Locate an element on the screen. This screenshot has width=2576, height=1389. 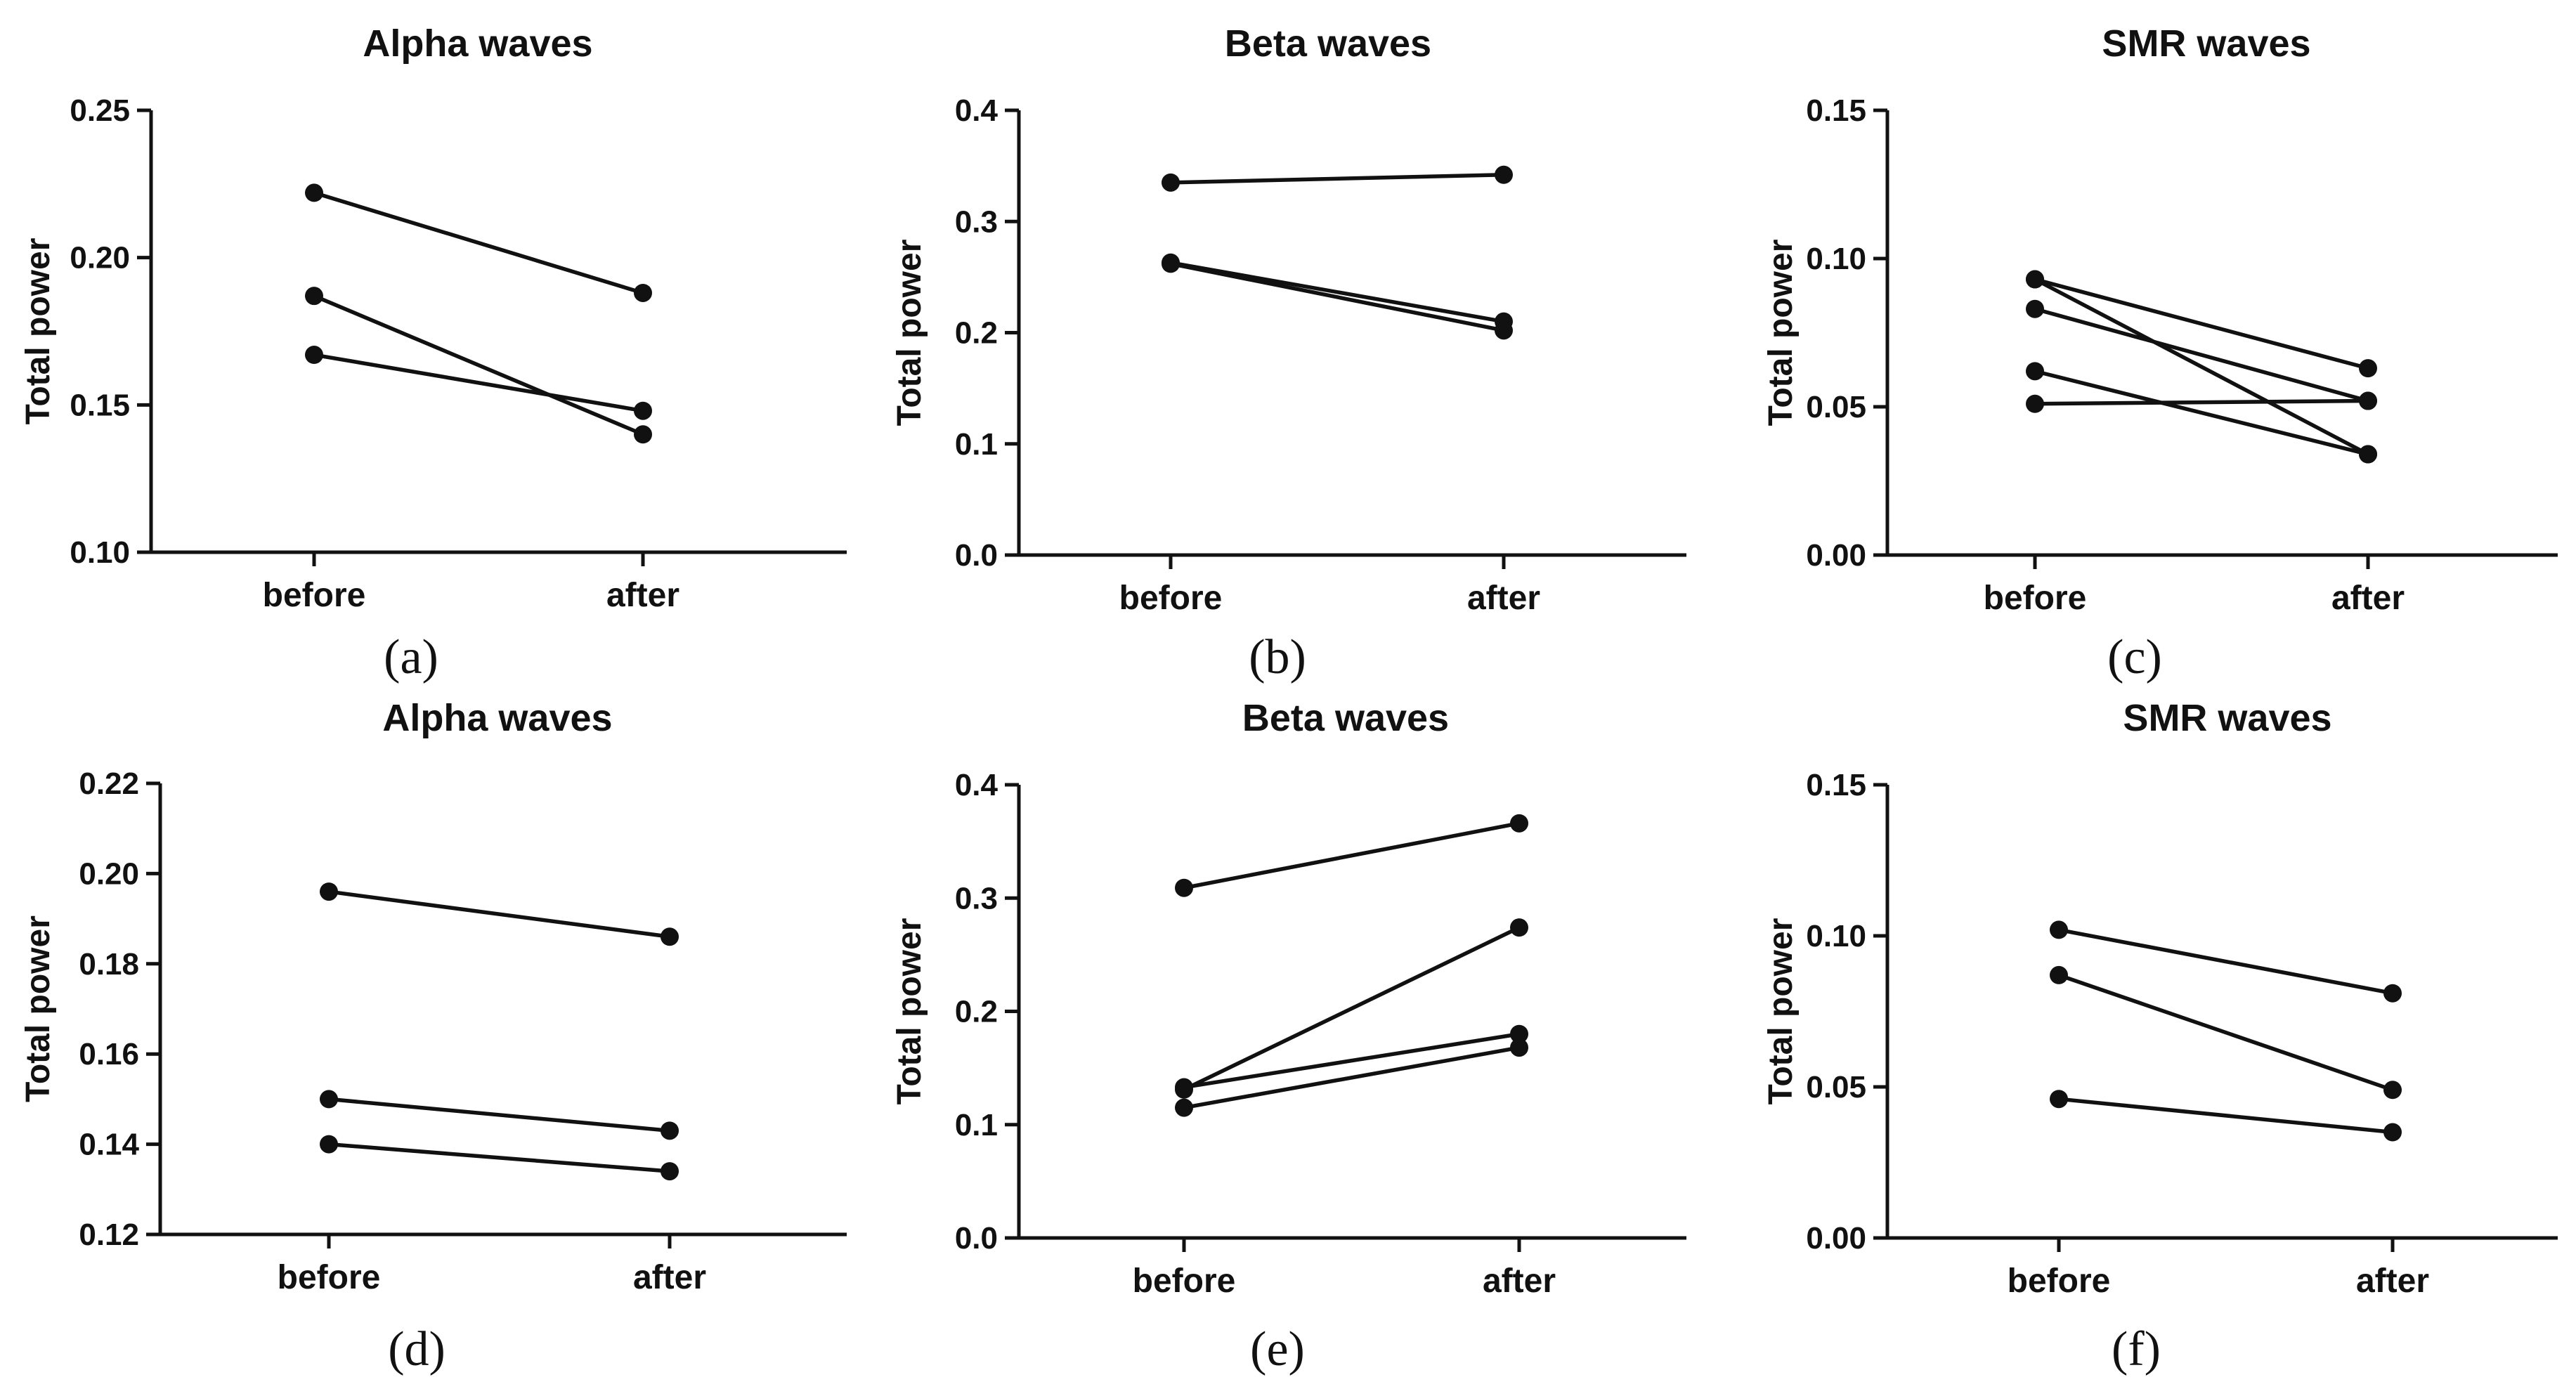
y-tick-label: 0.0 is located at coordinates (976, 1238).